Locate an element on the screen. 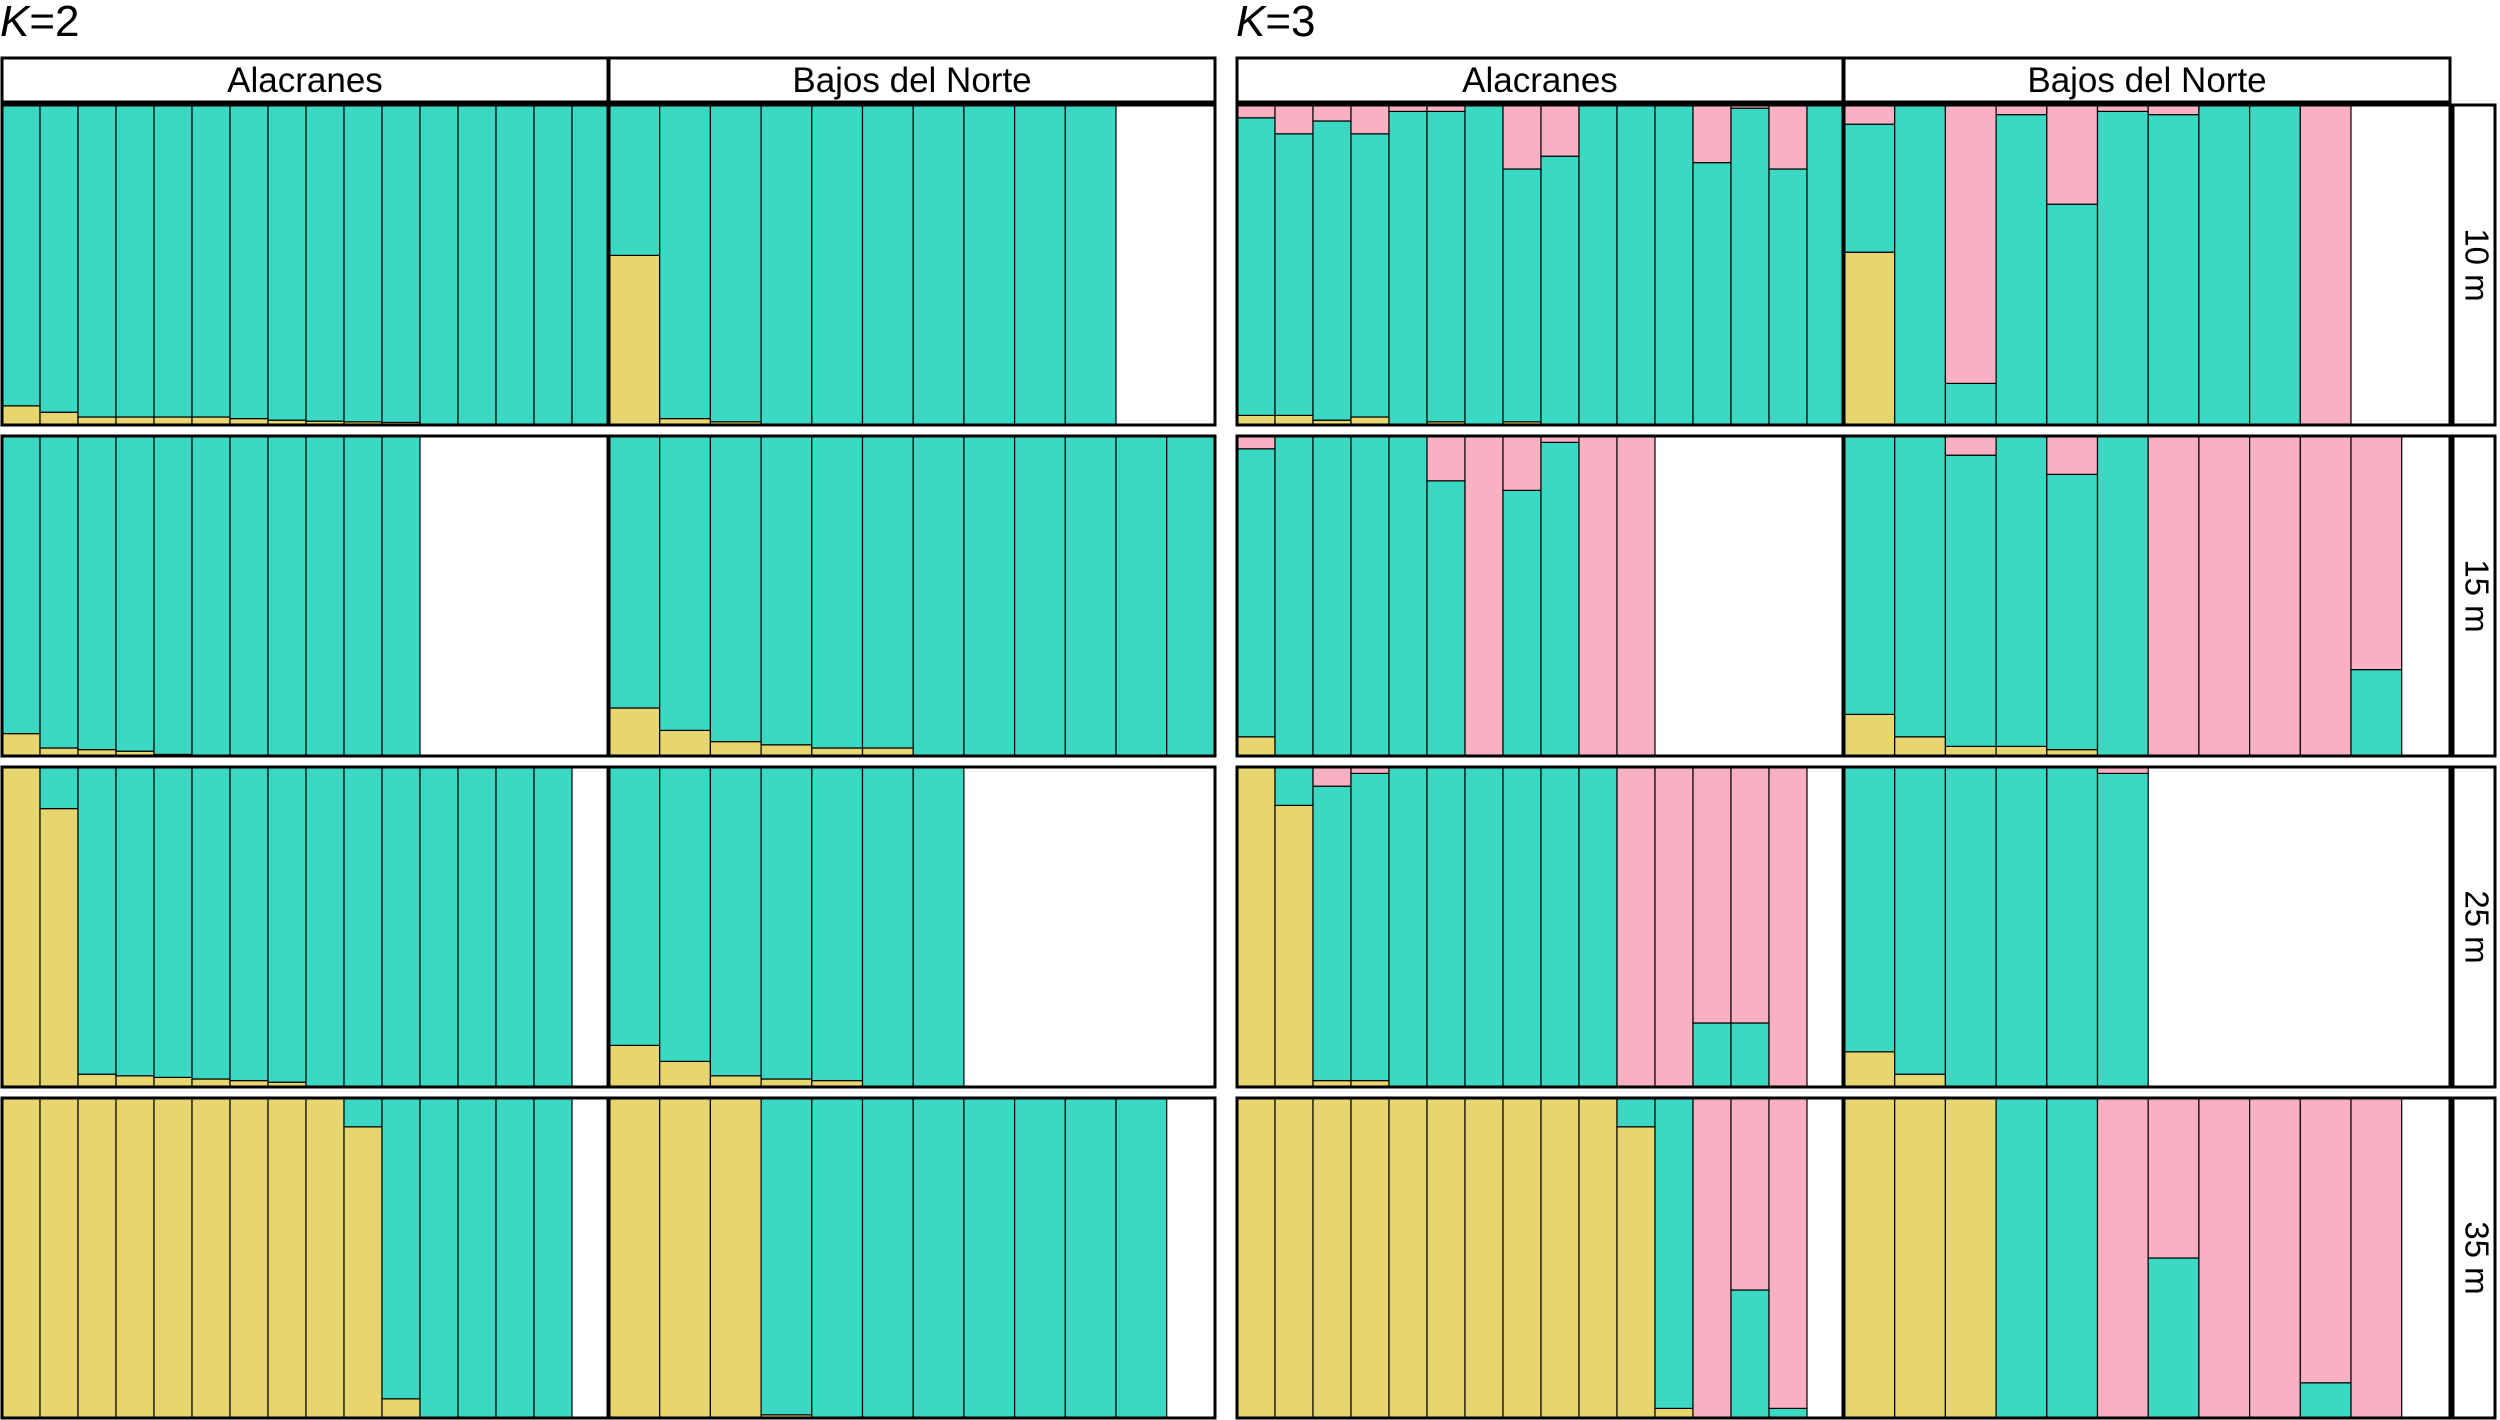 The height and width of the screenshot is (1420, 2500). bar-segment-k2-r2-c2-ind8-cluster2 is located at coordinates (989, 596).